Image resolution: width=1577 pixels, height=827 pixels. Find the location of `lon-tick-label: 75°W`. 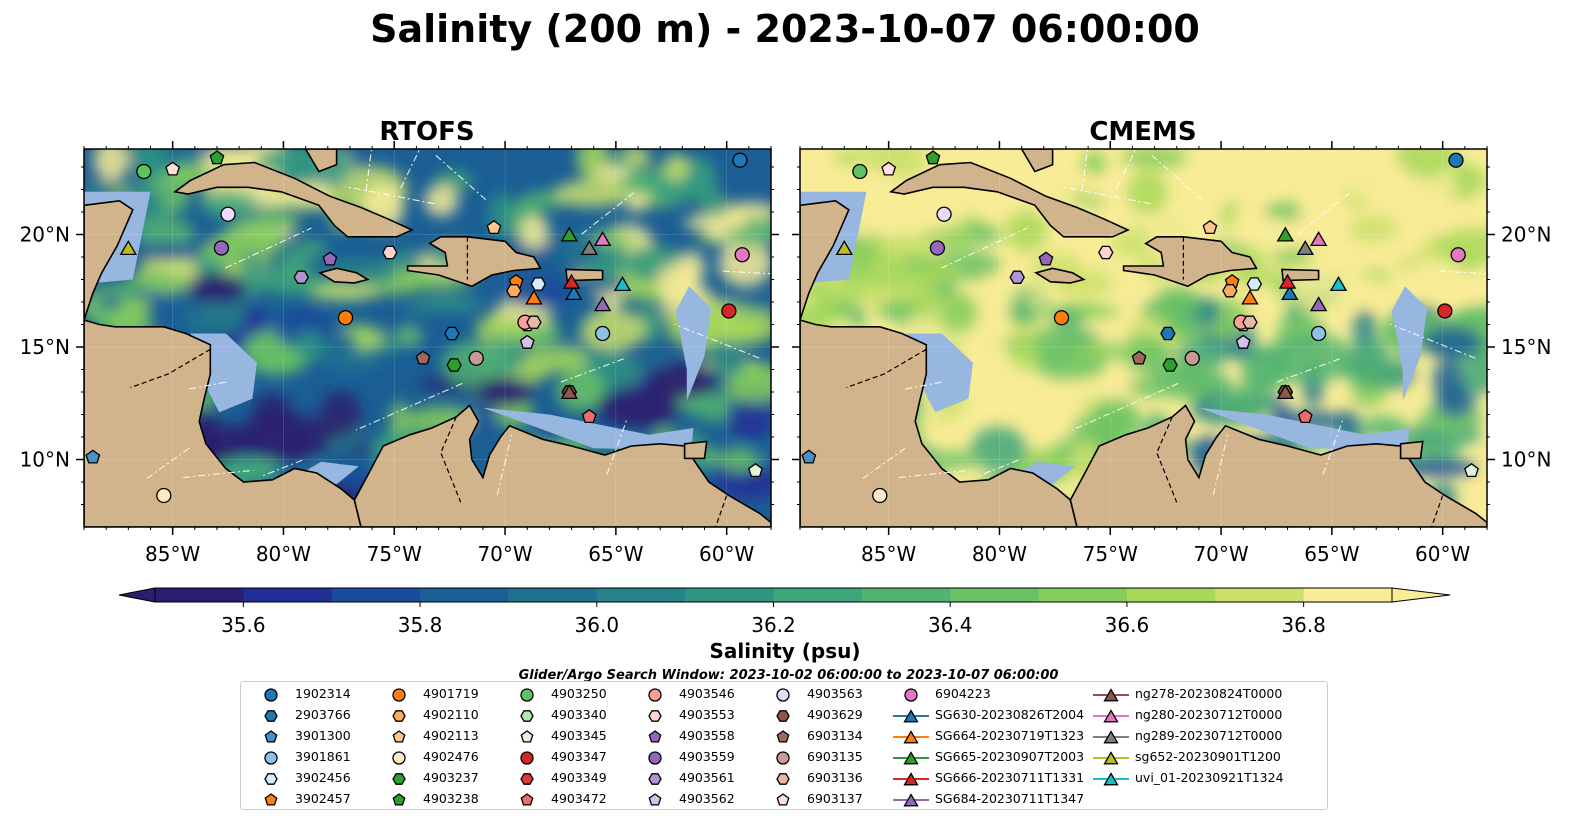

lon-tick-label: 75°W is located at coordinates (394, 554).